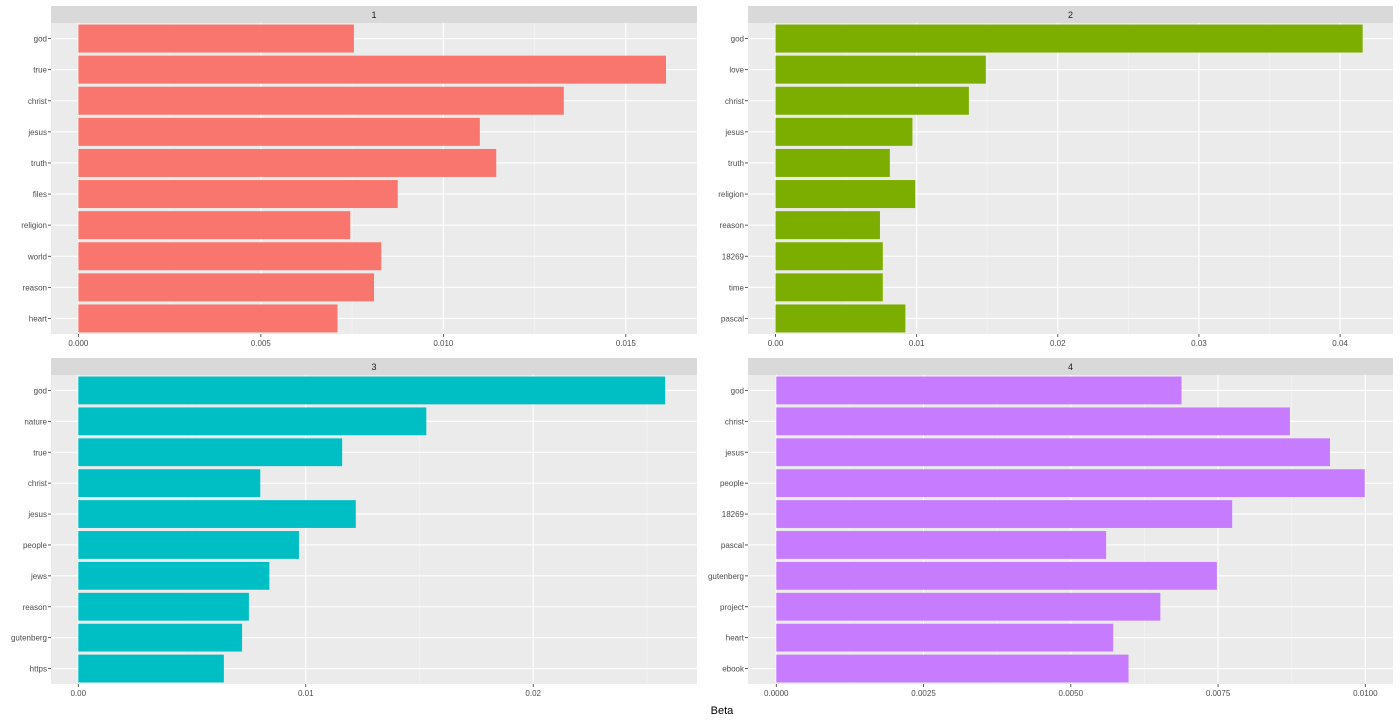 The width and height of the screenshot is (1400, 720). Describe the element at coordinates (174, 575) in the screenshot. I see `bar-jews` at that location.